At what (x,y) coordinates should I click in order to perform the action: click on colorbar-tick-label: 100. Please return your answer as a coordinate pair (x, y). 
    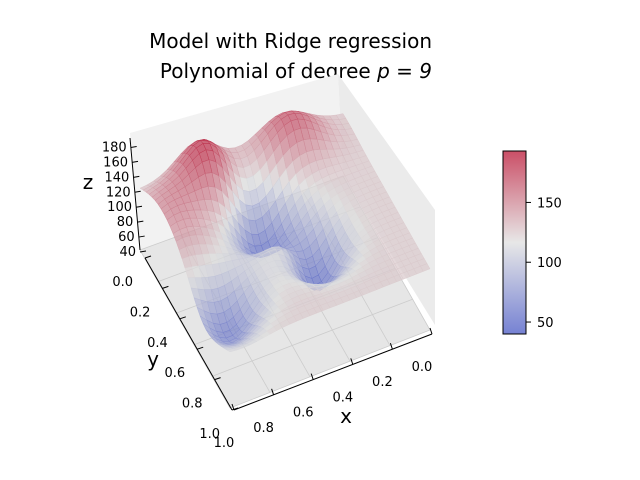
    Looking at the image, I should click on (549, 263).